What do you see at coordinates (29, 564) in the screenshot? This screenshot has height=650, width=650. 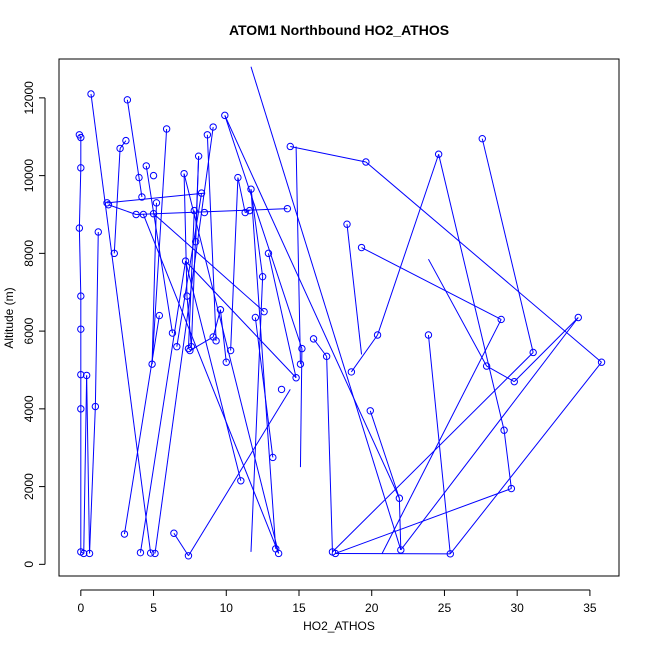 I see `y-tick-label: 0` at bounding box center [29, 564].